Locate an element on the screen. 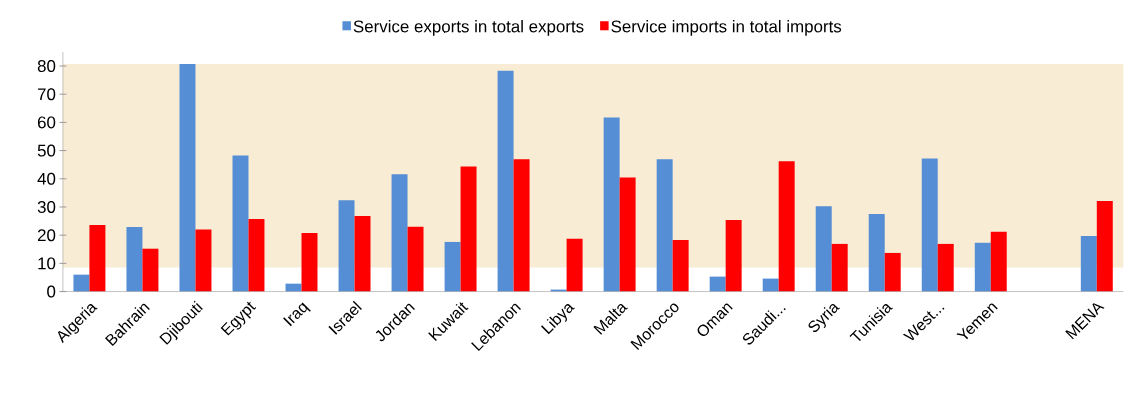 Image resolution: width=1128 pixels, height=399 pixels. y-tick-label: 0 is located at coordinates (51, 291).